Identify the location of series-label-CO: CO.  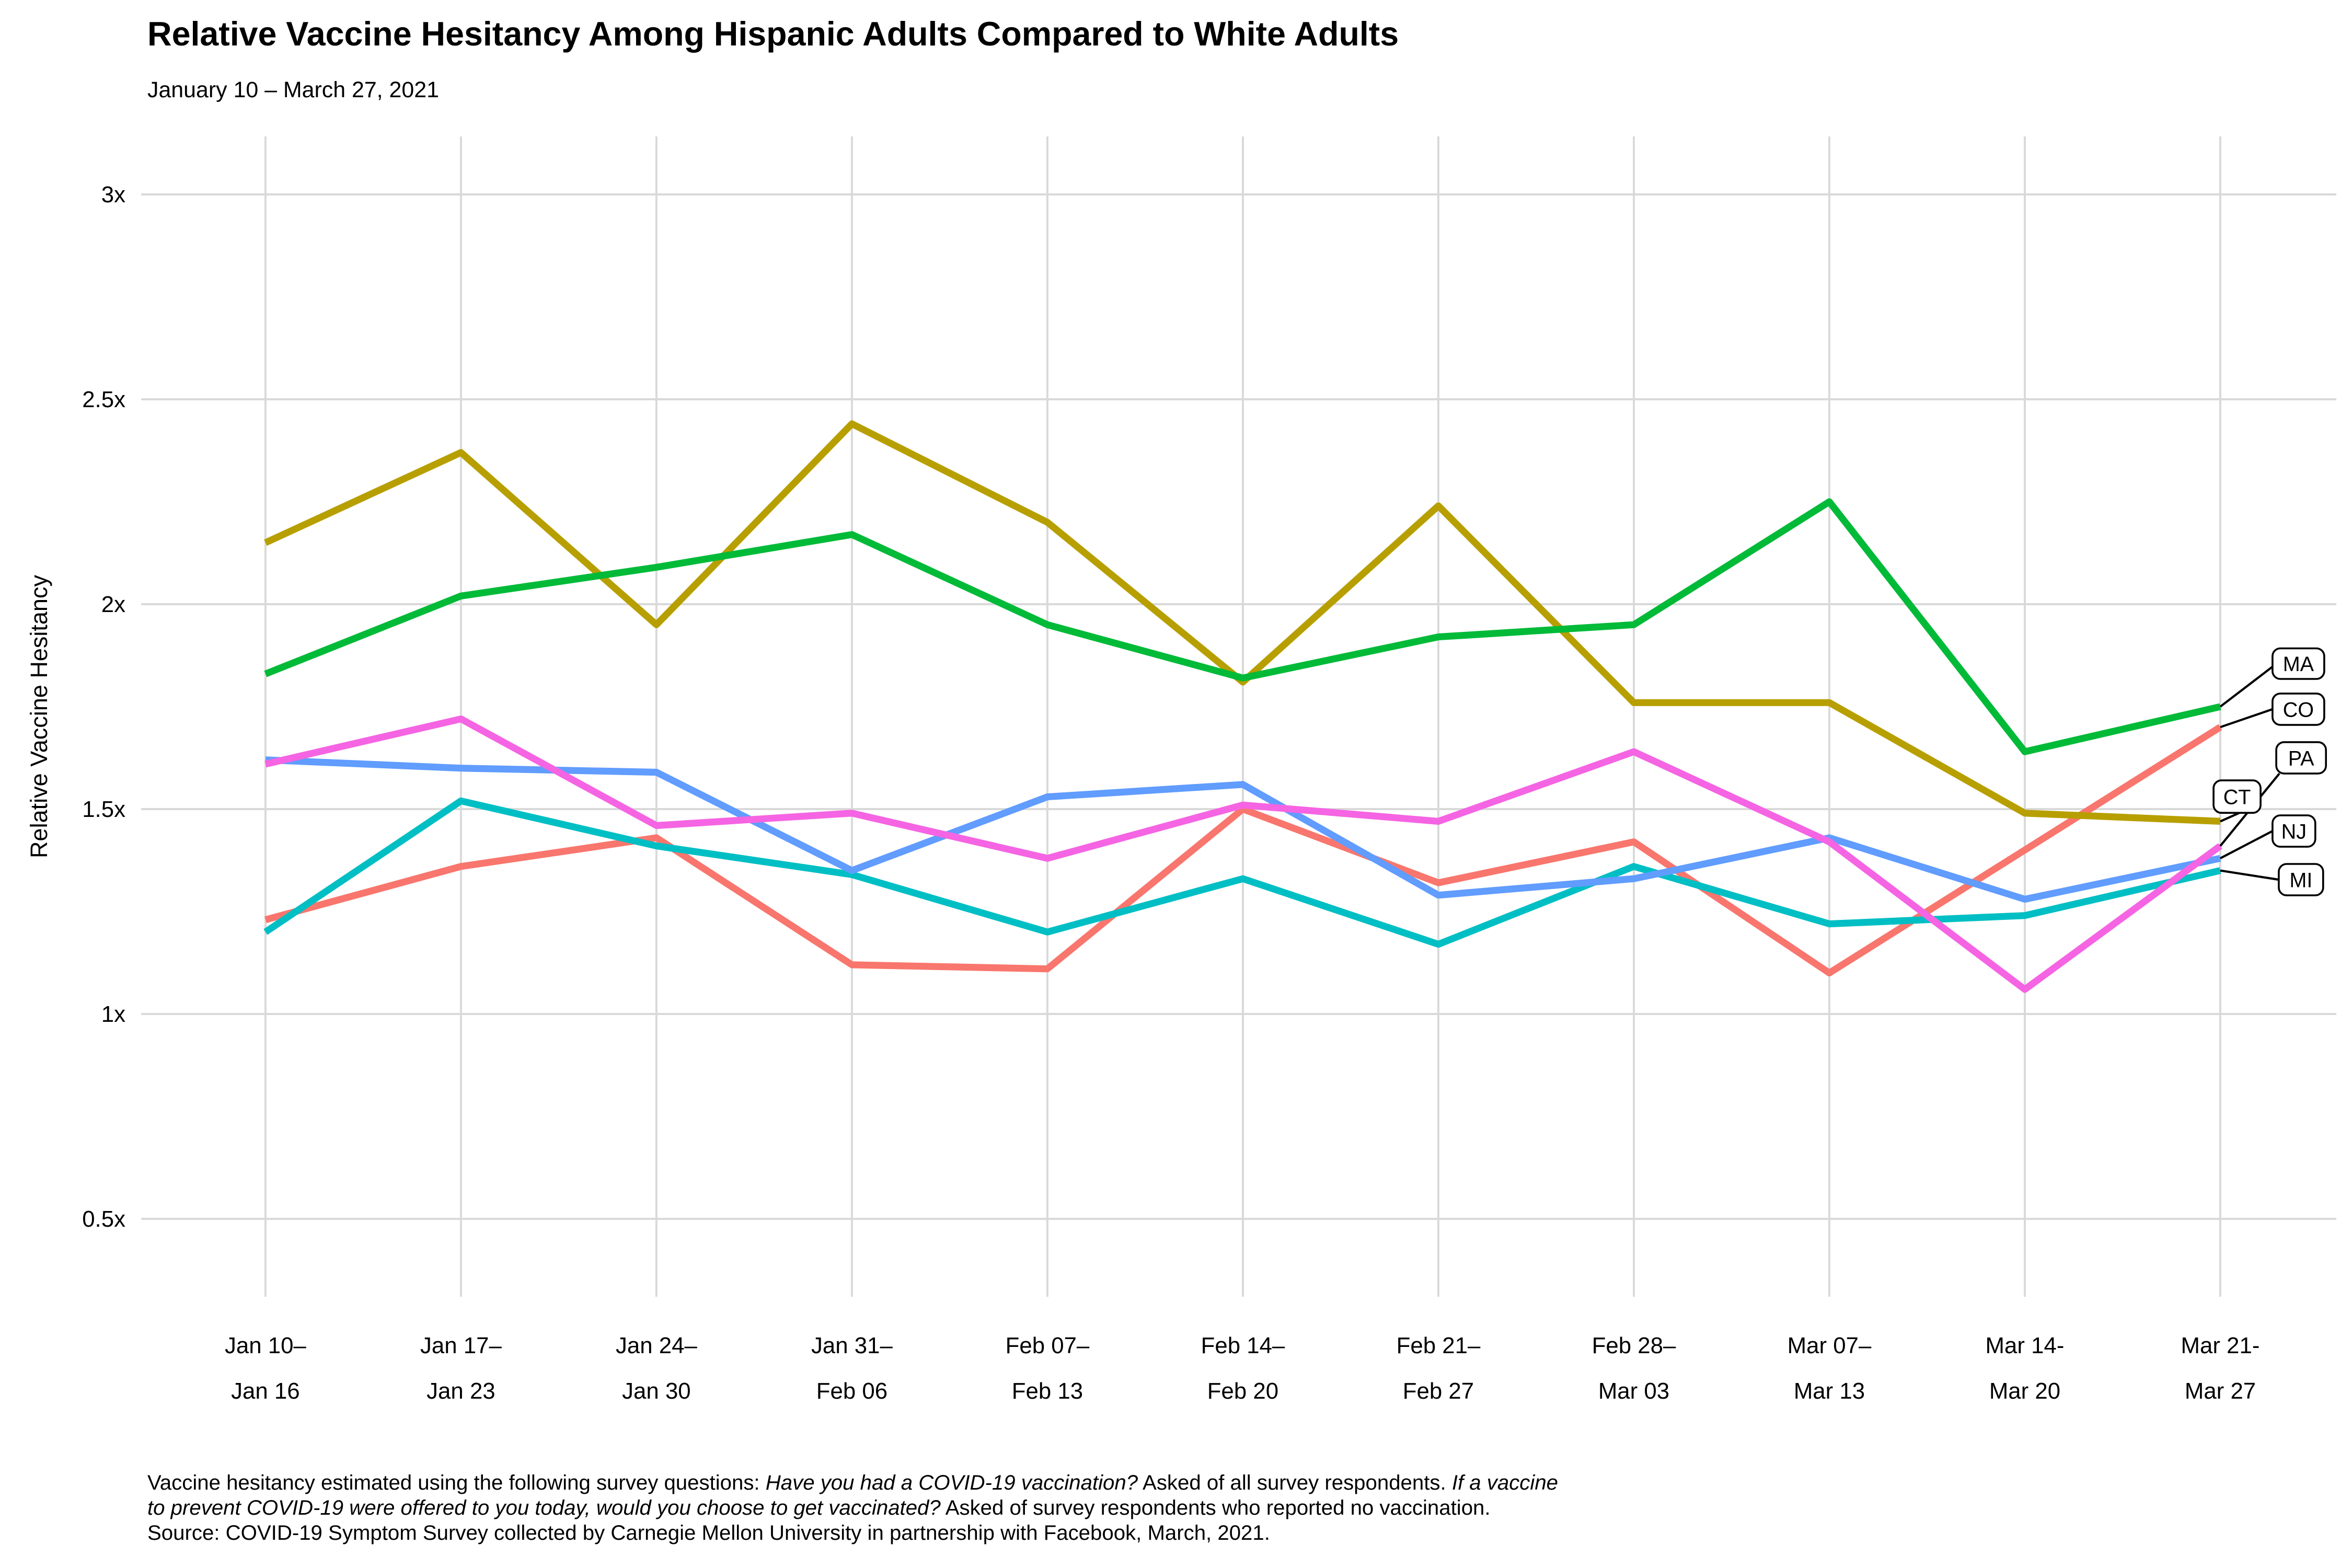
(2298, 709).